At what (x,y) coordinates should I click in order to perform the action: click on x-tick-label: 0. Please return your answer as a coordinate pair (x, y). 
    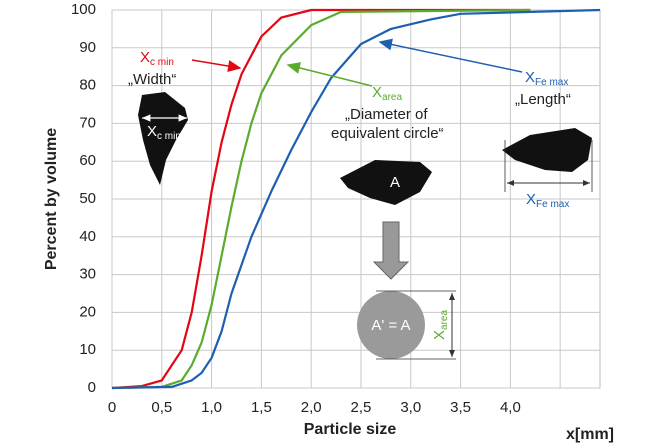
    Looking at the image, I should click on (112, 407).